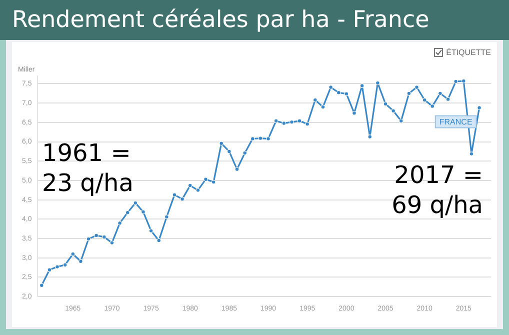 This screenshot has width=509, height=335. What do you see at coordinates (468, 52) in the screenshot?
I see `text: ÉTIQUETTE` at bounding box center [468, 52].